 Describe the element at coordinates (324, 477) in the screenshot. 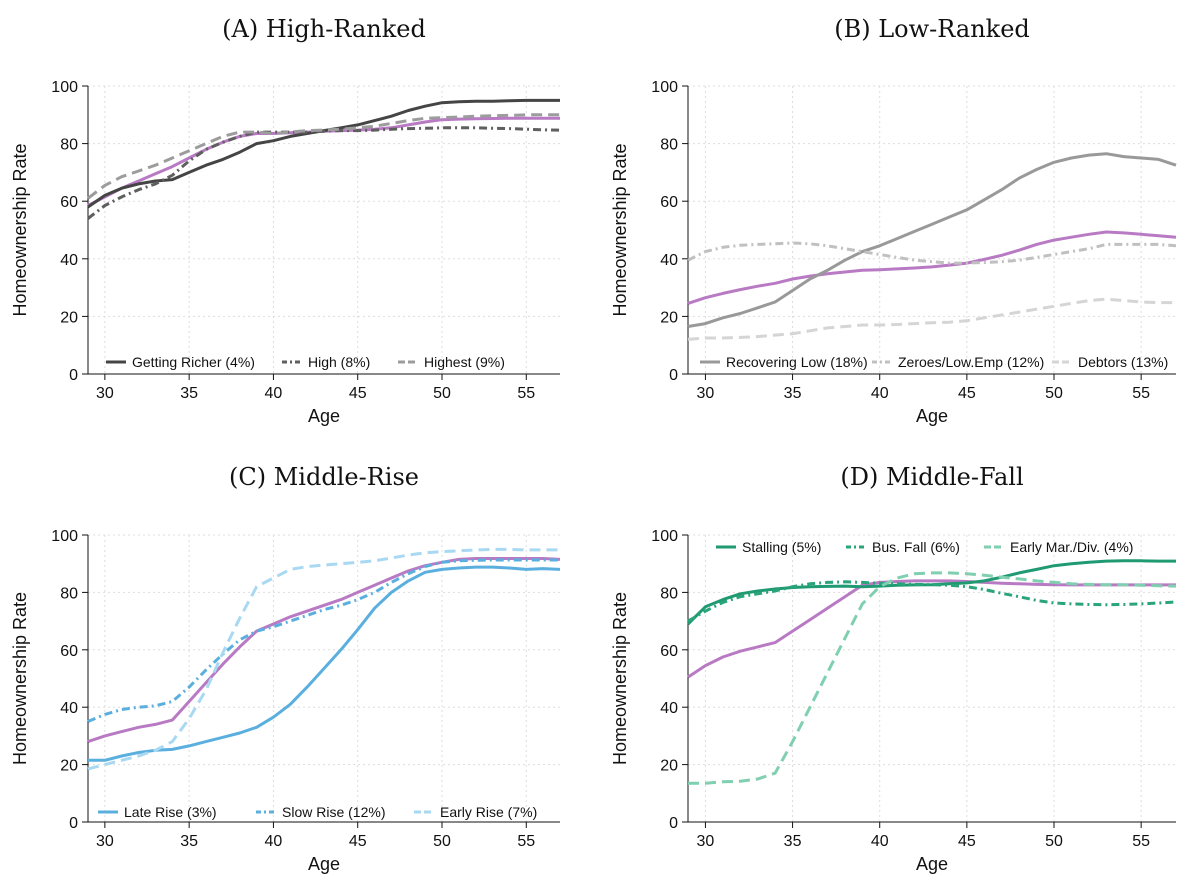

I see `chart-title: (C) Middle-Rise` at that location.